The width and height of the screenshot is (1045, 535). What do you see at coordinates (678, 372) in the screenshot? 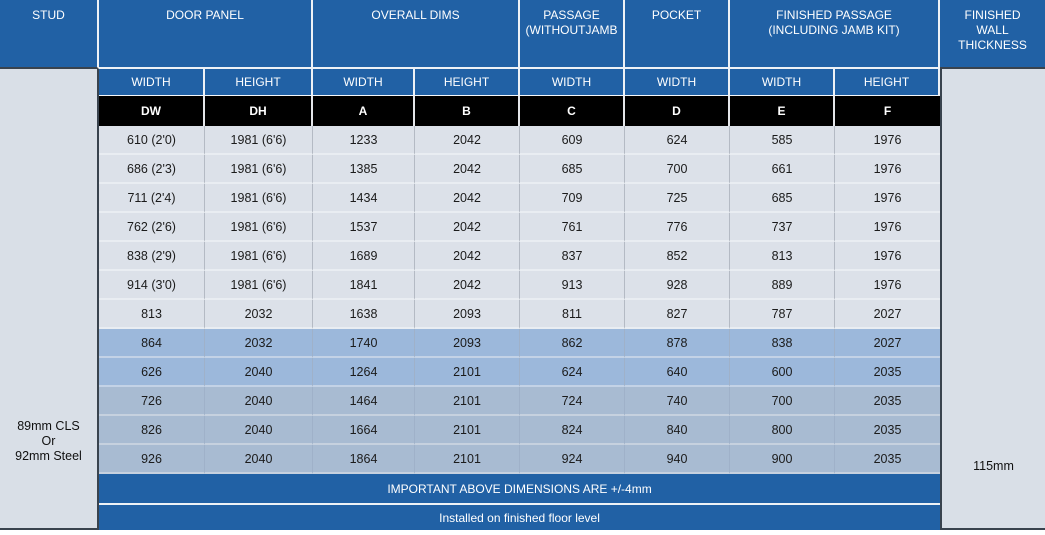
I see `dimension-cell: 640` at bounding box center [678, 372].